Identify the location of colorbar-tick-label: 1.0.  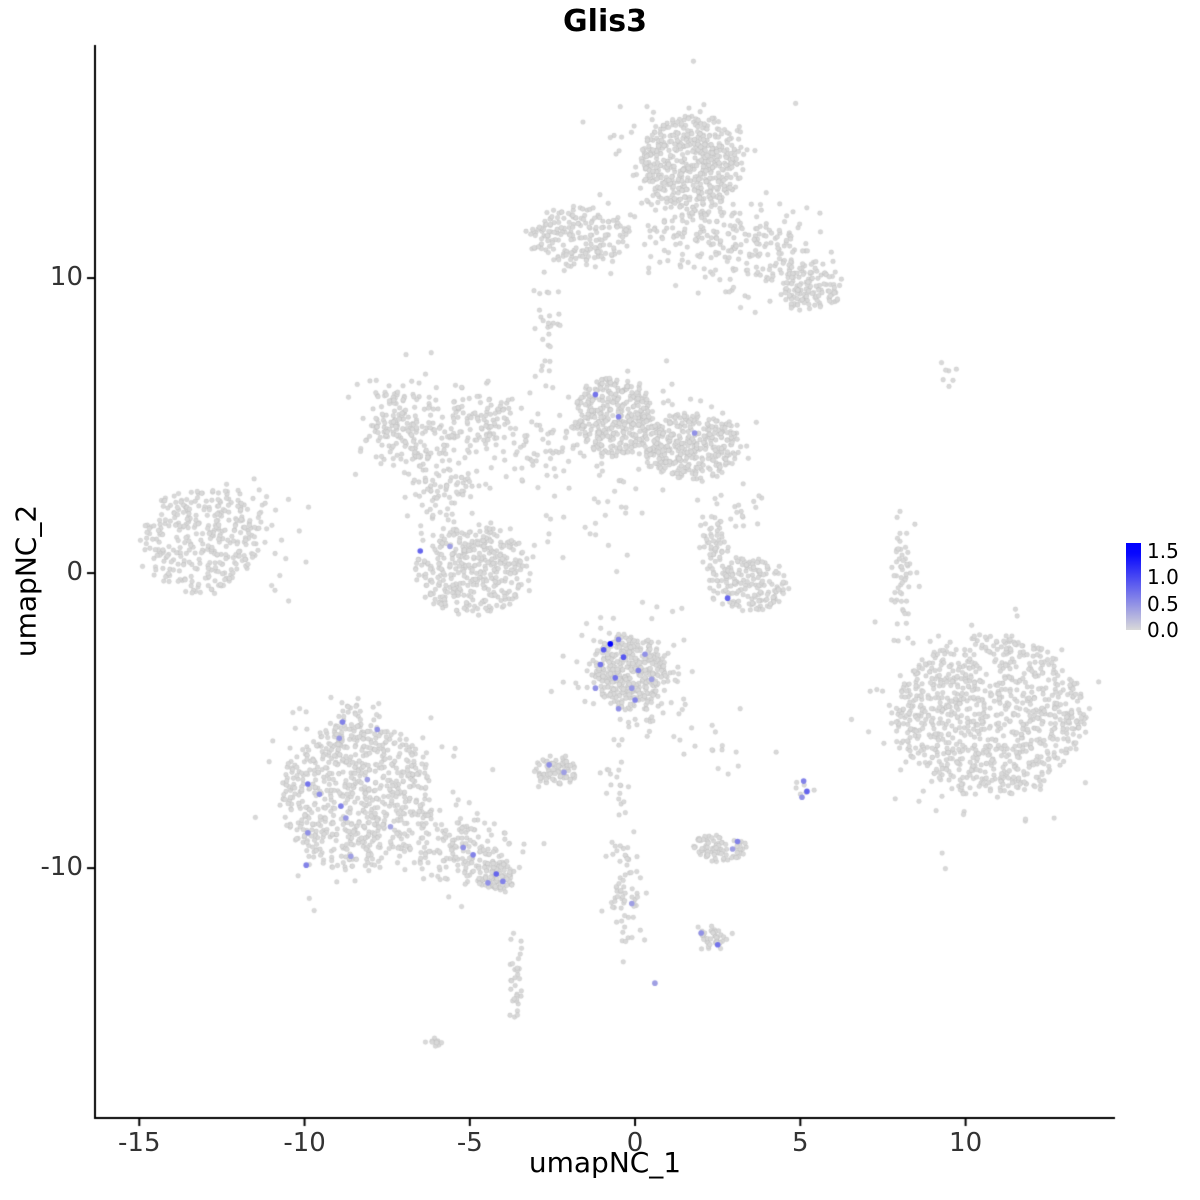
(1163, 577).